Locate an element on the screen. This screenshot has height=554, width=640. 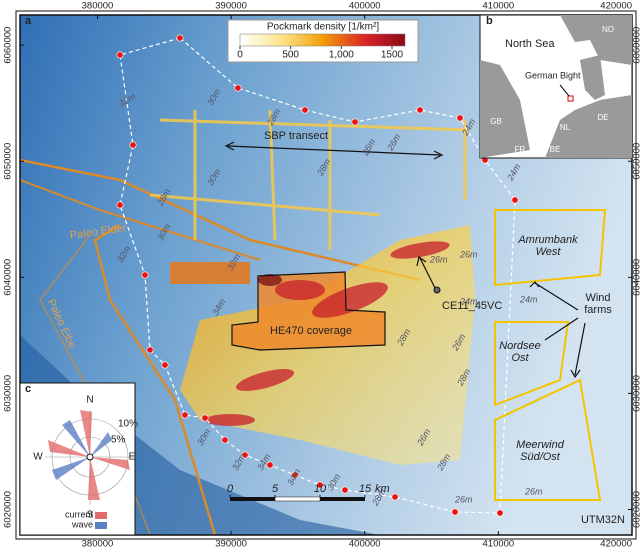
colorbar-tick-label: 1500 is located at coordinates (392, 55).